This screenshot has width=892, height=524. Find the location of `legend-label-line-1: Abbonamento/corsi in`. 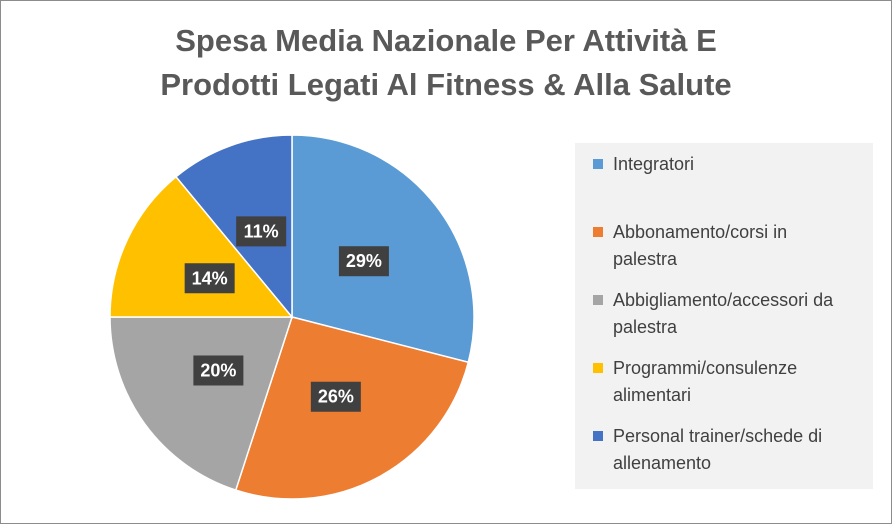

legend-label-line-1: Abbonamento/corsi in is located at coordinates (700, 232).